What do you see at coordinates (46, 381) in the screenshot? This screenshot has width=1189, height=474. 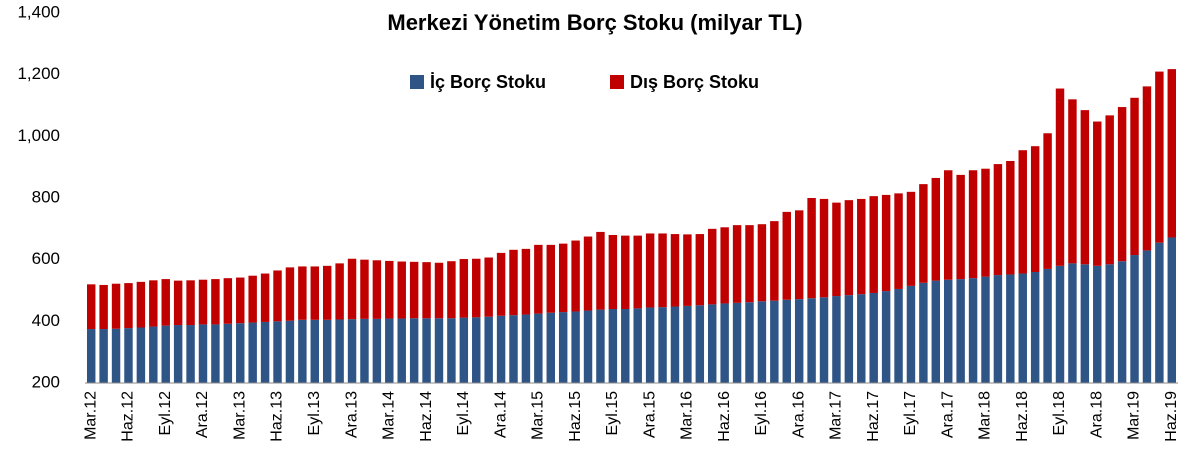 I see `y-tick-label: 200` at bounding box center [46, 381].